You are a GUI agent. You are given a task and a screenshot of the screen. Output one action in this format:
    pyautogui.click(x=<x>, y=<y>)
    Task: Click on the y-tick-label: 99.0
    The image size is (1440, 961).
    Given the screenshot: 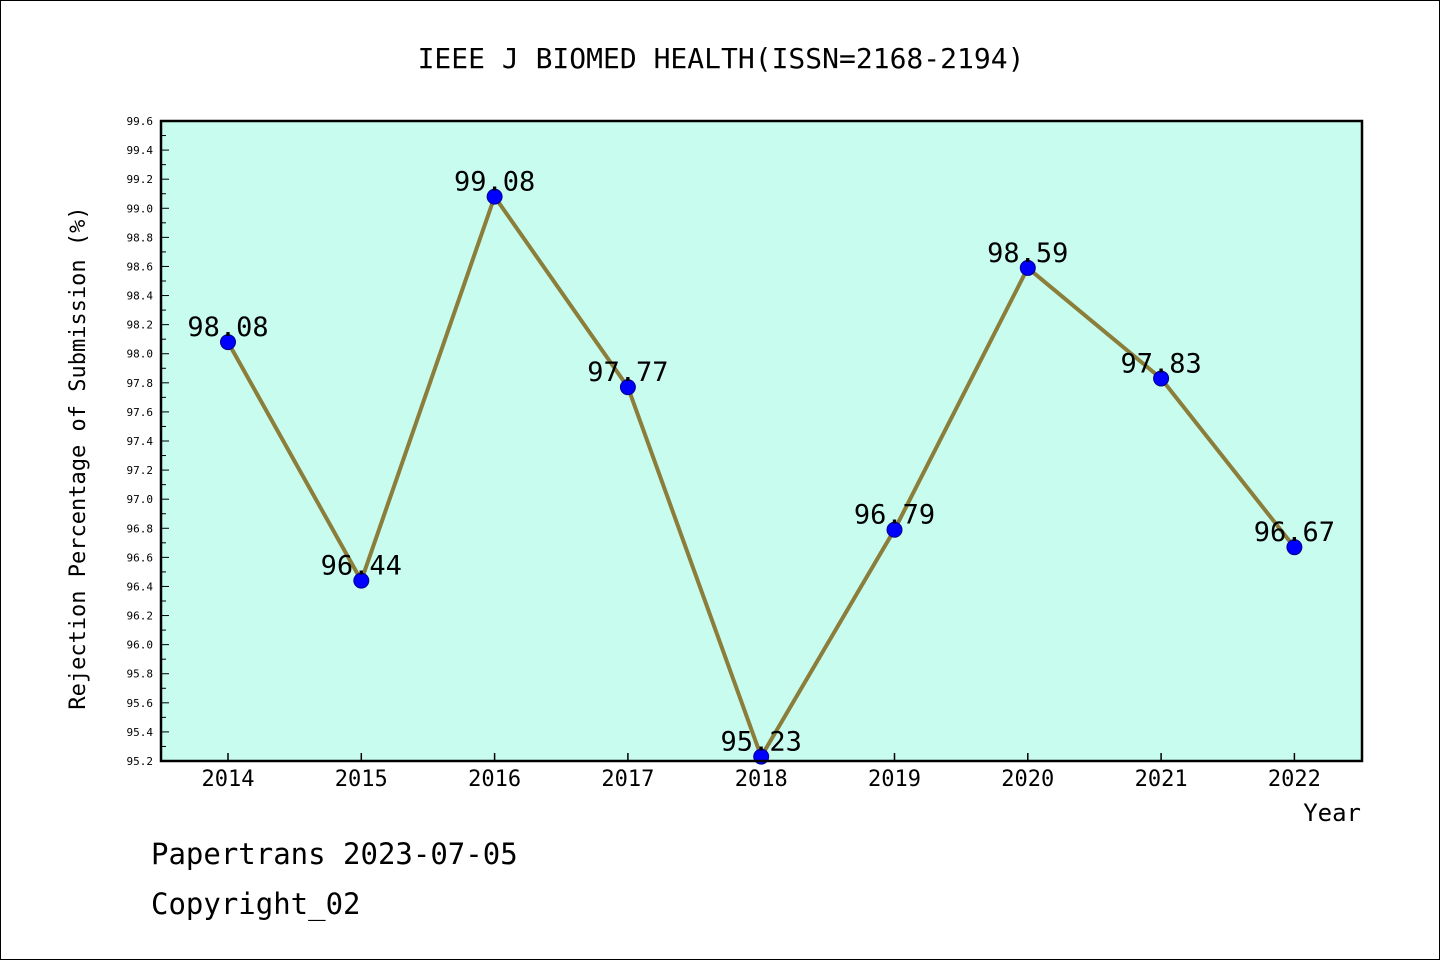 What is the action you would take?
    pyautogui.click(x=140, y=208)
    